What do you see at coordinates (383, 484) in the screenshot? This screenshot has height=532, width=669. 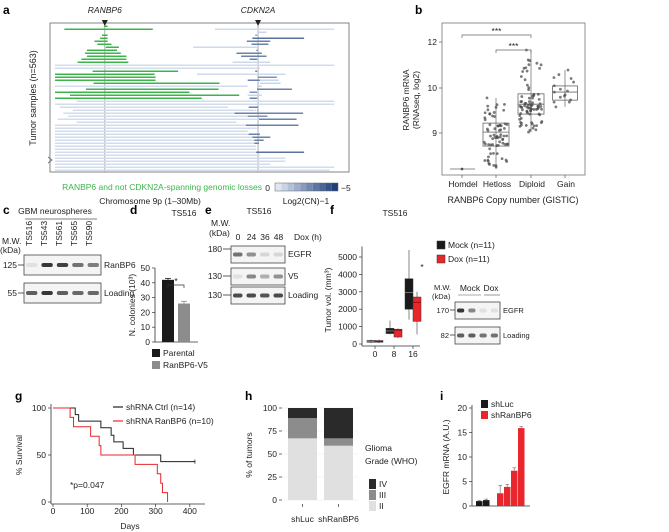 I see `legend-label: IV` at bounding box center [383, 484].